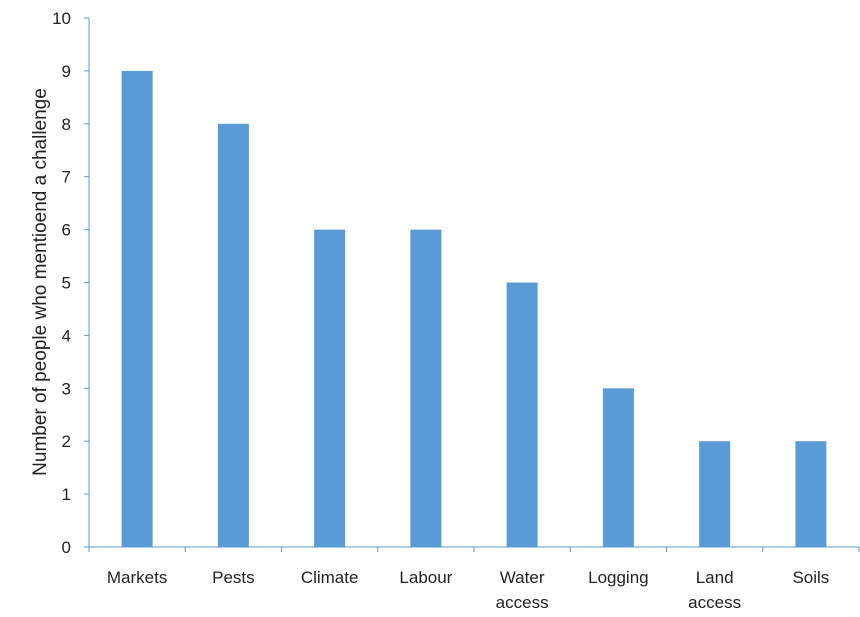  What do you see at coordinates (66, 441) in the screenshot?
I see `y-tick-label: 2` at bounding box center [66, 441].